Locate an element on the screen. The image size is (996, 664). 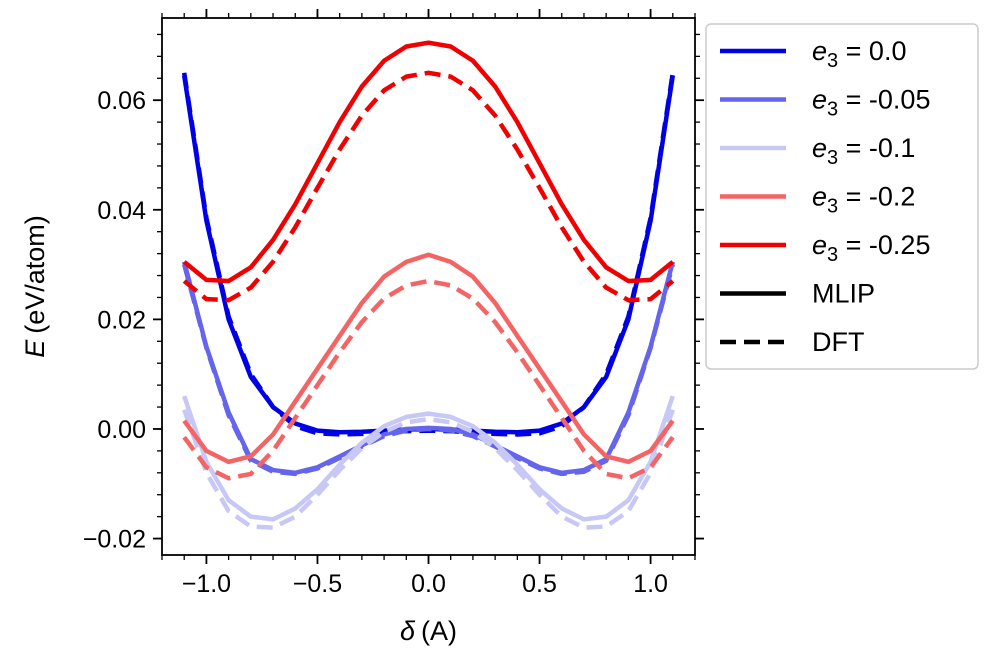
legend-label: e3 = -0.2 is located at coordinates (863, 200).